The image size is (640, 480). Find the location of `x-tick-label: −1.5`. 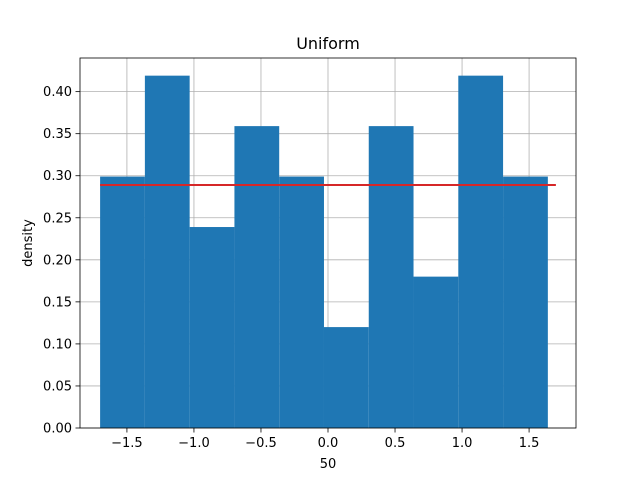

x-tick-label: −1.5 is located at coordinates (127, 443).